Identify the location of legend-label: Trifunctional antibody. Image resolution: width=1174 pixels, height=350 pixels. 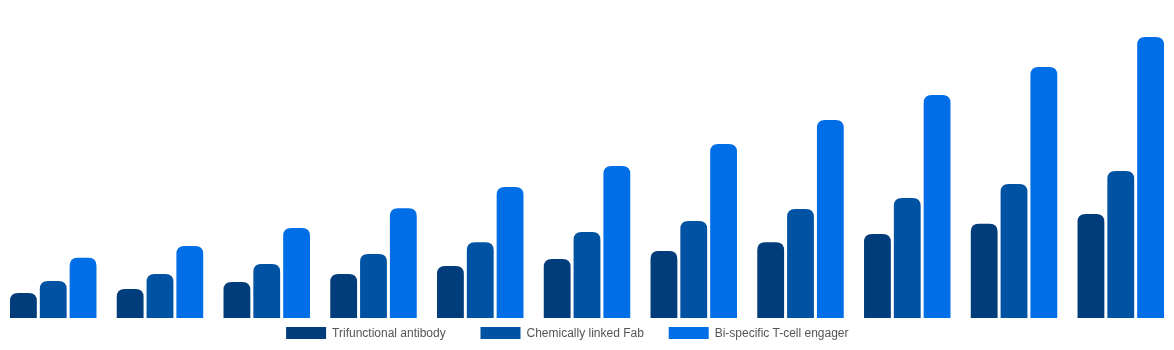
(389, 333).